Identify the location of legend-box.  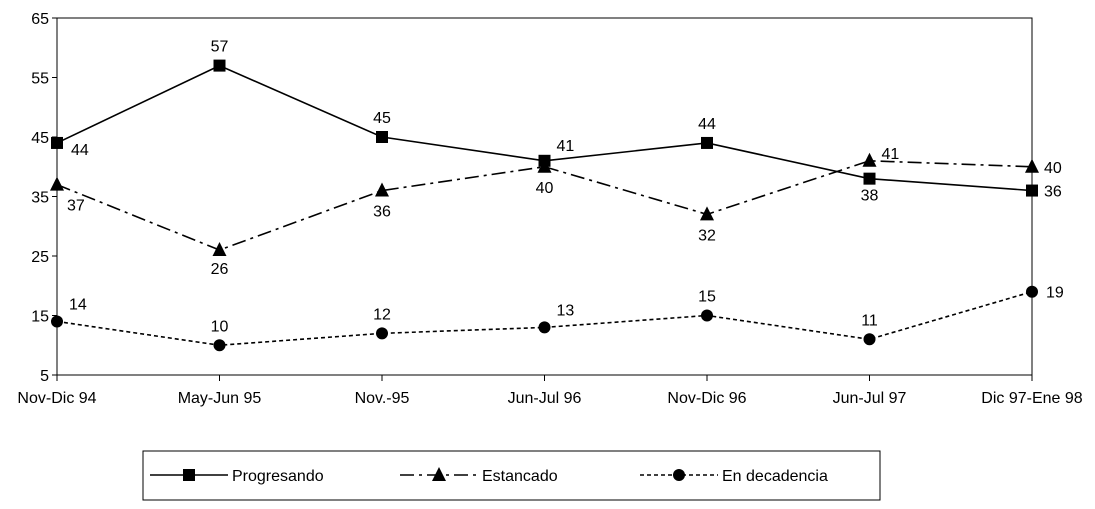
(511, 475).